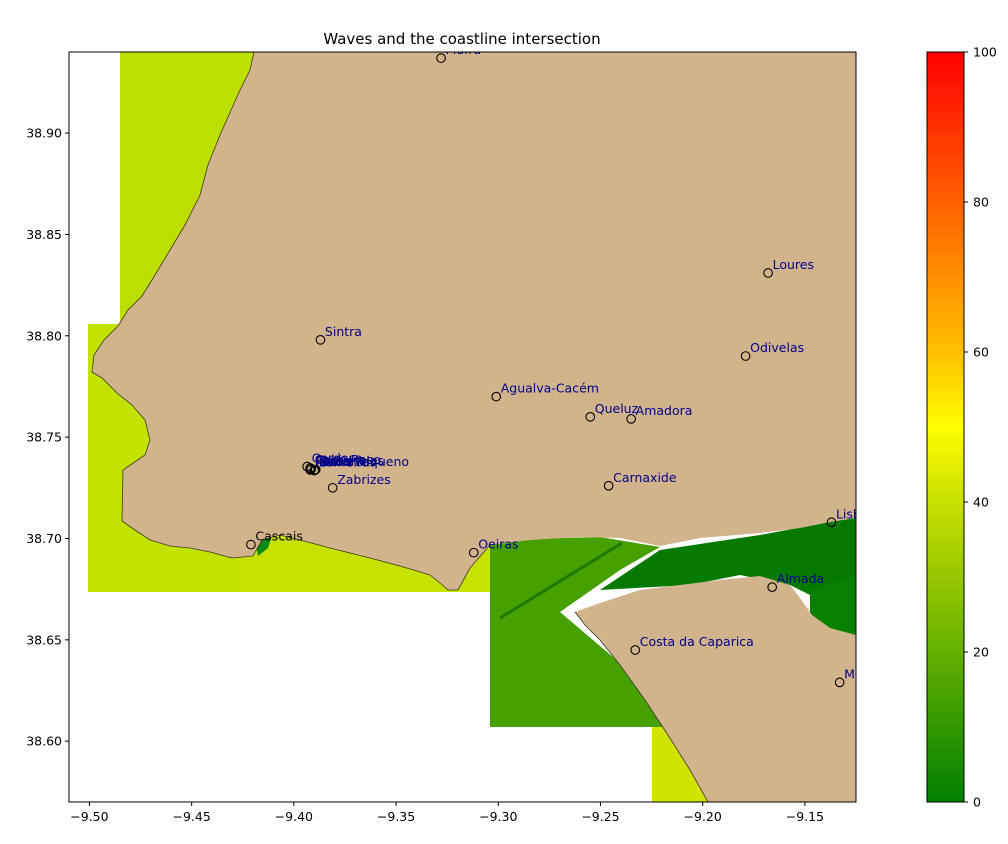 The image size is (1008, 844). I want to click on land-south, so click(715, 689).